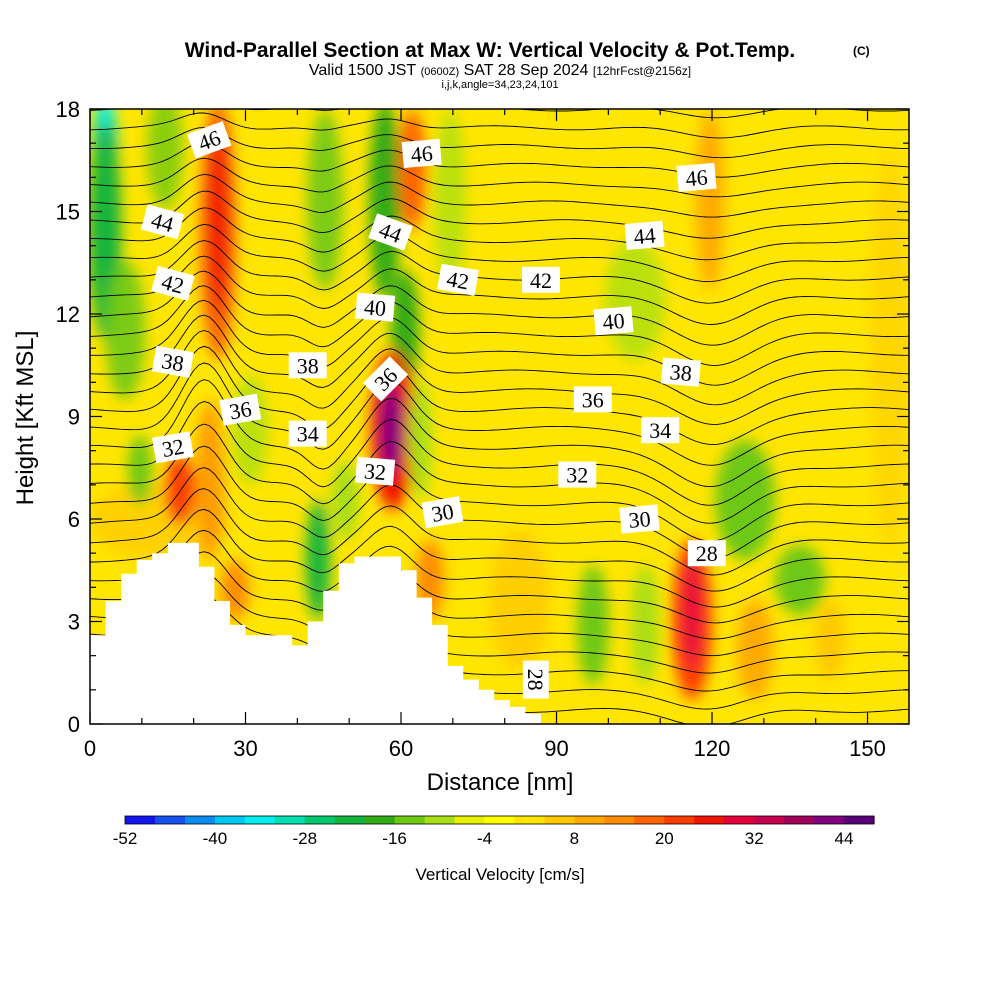 The image size is (1000, 1000). I want to click on x-tick-label: 90, so click(556, 748).